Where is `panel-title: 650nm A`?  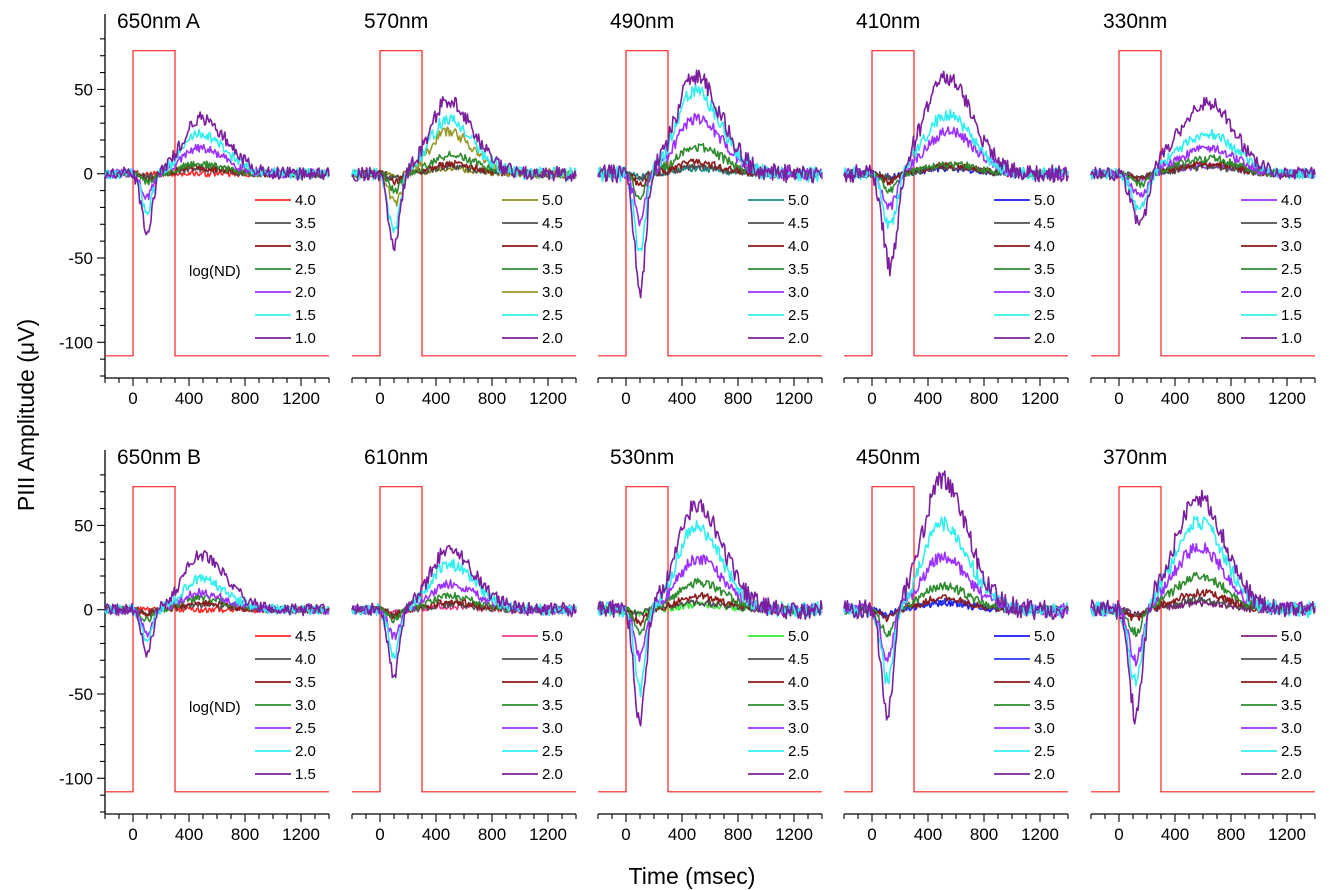
panel-title: 650nm A is located at coordinates (158, 21).